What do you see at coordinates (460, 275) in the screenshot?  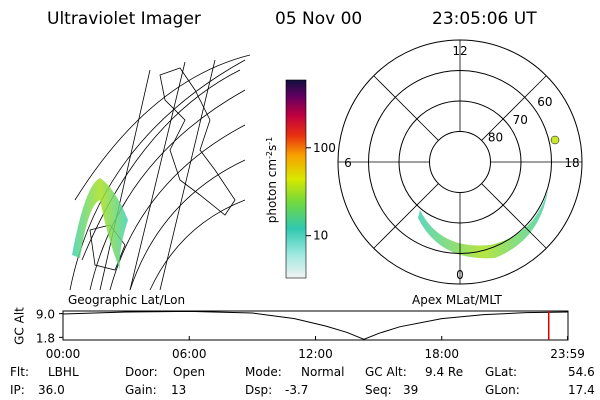 I see `mlt-label: 0` at bounding box center [460, 275].